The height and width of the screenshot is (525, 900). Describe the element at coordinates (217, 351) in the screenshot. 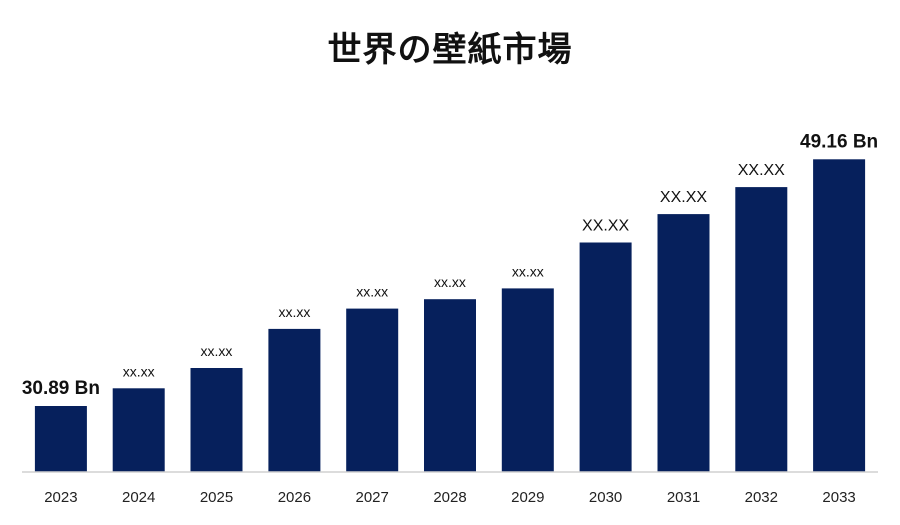

I see `data-label-2025: xx.xx` at that location.